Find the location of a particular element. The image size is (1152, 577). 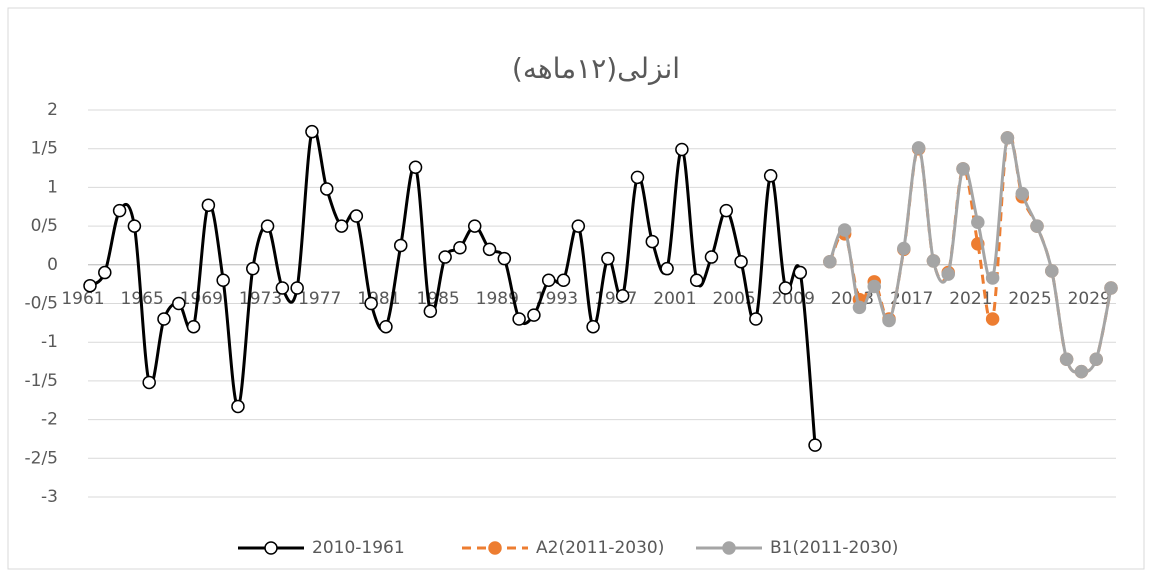

x-tick-label: 2029 is located at coordinates (1089, 299).